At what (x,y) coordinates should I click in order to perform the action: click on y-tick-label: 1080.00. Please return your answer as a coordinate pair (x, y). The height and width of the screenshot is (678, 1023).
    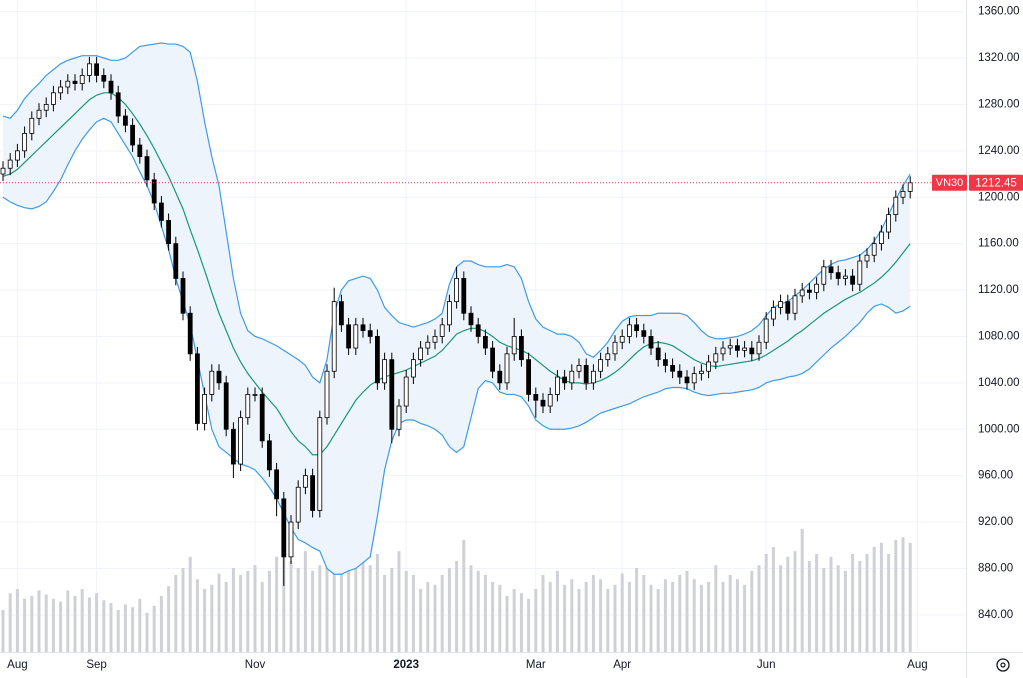
    Looking at the image, I should click on (999, 336).